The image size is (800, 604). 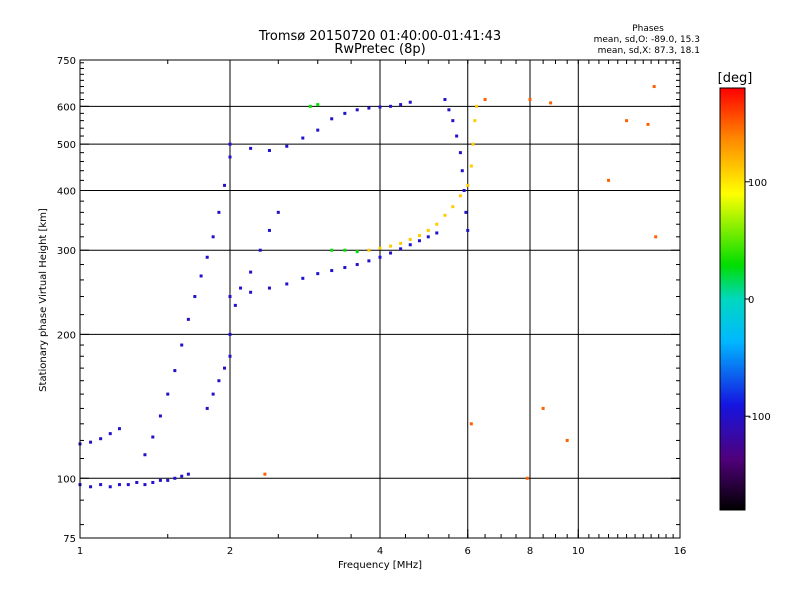 I want to click on x-tick-label-2: 2, so click(x=230, y=551).